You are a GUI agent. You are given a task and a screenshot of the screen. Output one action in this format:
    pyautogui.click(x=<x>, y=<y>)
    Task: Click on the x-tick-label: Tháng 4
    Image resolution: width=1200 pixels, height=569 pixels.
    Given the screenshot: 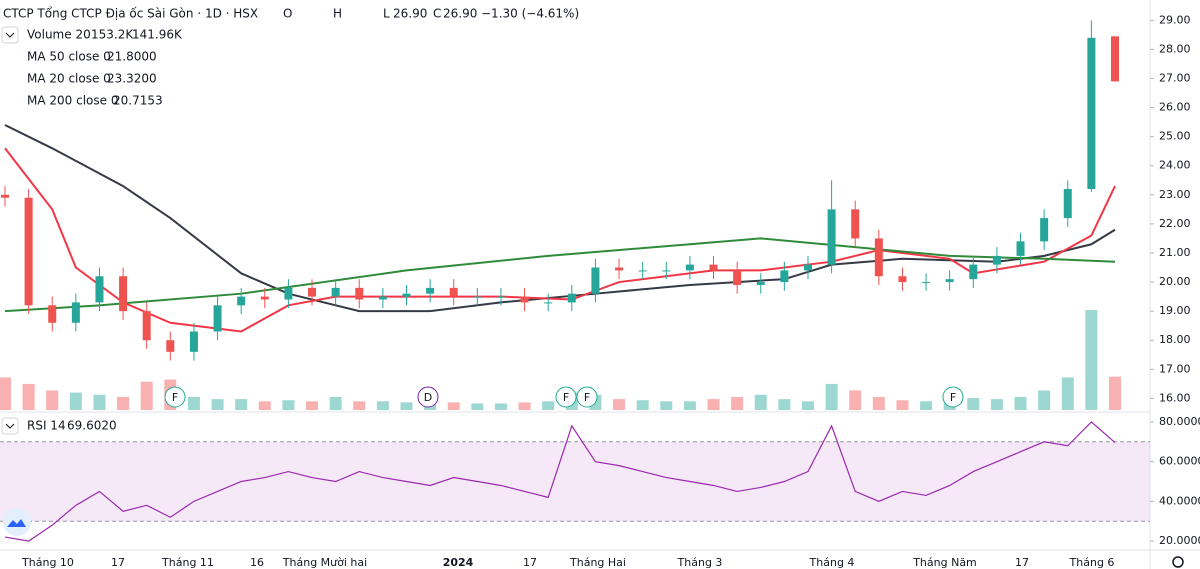 What is the action you would take?
    pyautogui.click(x=832, y=562)
    